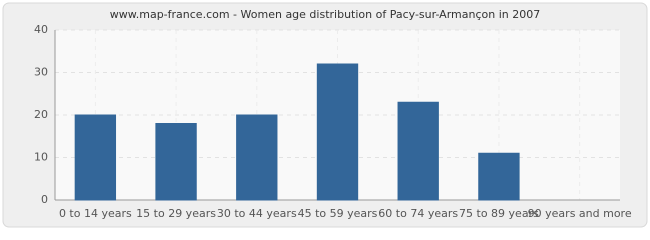  I want to click on x-tick-label: 0 to 14 years, so click(95, 213).